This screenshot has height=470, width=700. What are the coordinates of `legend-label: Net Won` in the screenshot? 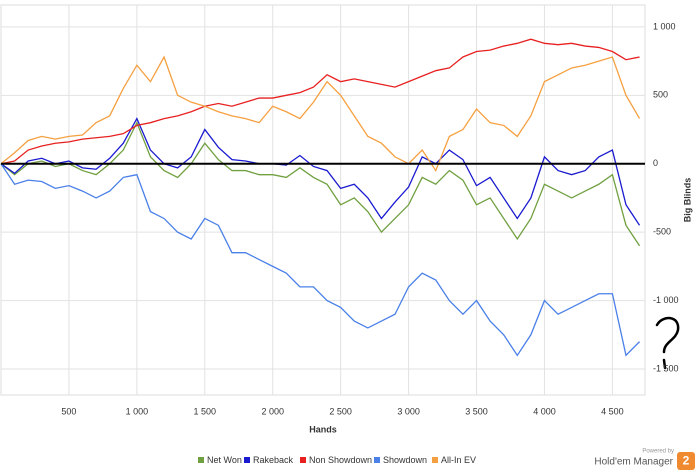 It's located at (224, 460).